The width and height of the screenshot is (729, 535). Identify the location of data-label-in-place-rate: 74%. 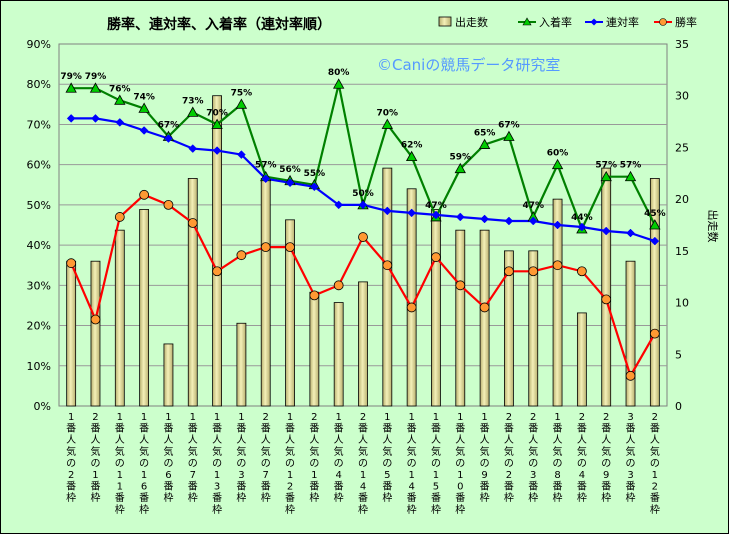
(144, 97).